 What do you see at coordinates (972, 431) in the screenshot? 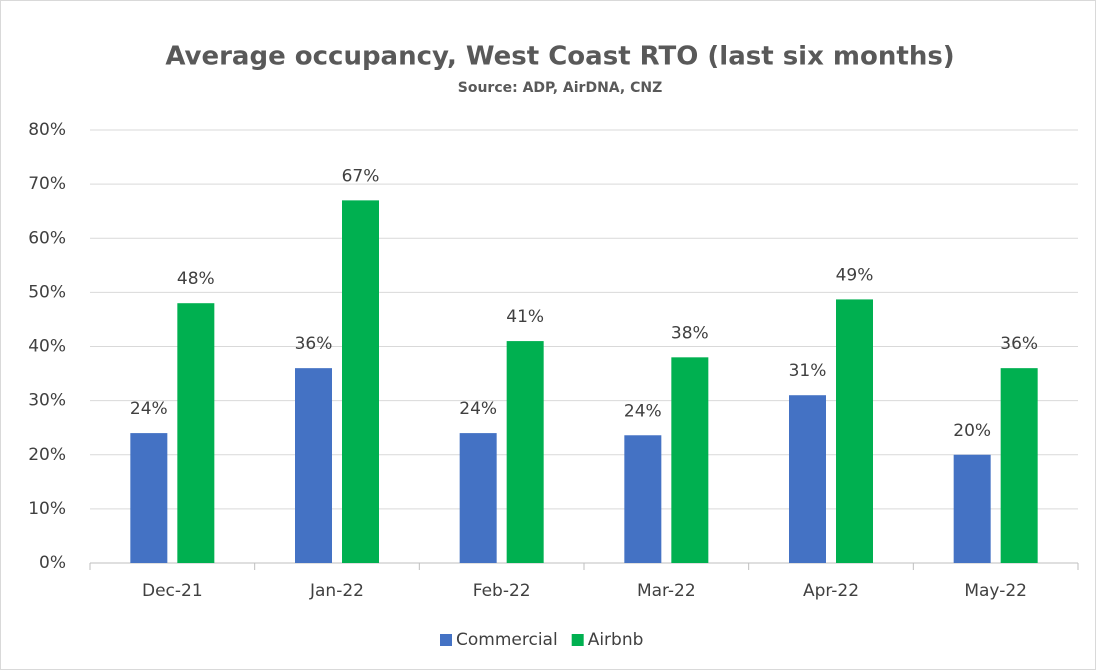
I see `data-label: 20%` at bounding box center [972, 431].